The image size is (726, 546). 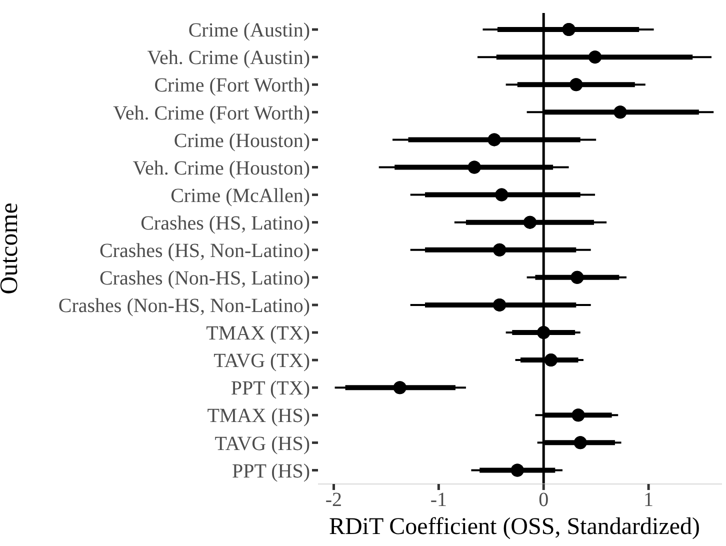 I want to click on y-tick-label: TMAX (HS), so click(x=258, y=416).